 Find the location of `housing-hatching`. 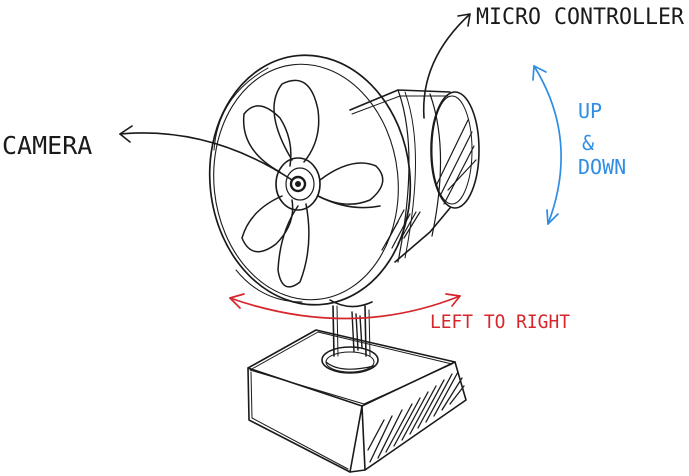

housing-hatching is located at coordinates (429, 185).